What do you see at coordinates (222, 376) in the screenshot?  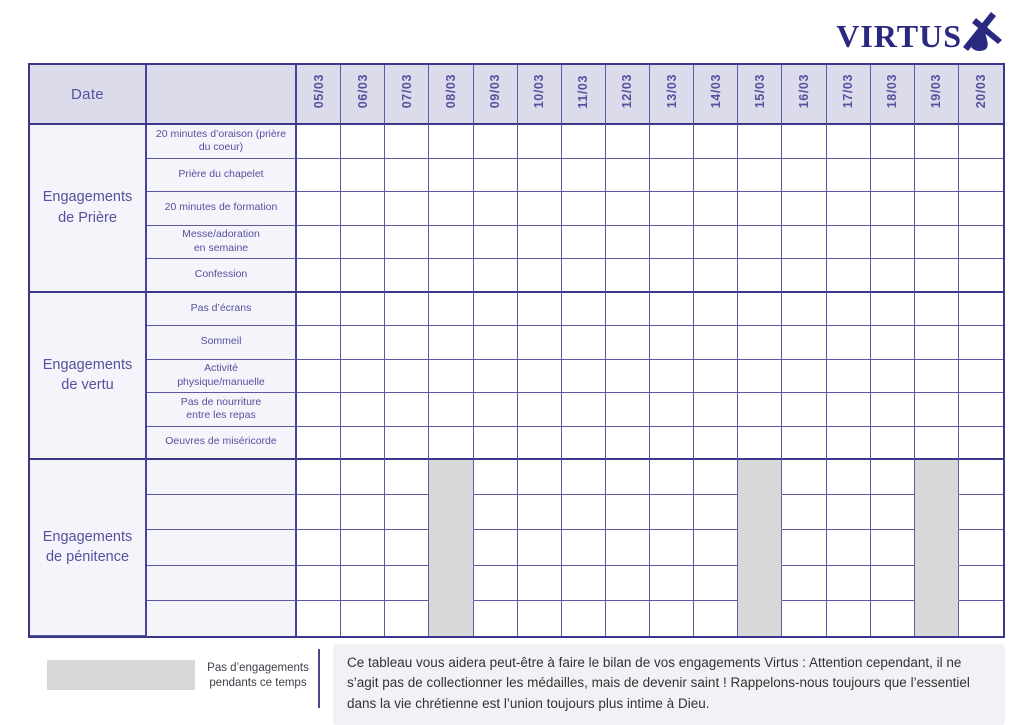 I see `row-label: Activité physique/manuelle` at bounding box center [222, 376].